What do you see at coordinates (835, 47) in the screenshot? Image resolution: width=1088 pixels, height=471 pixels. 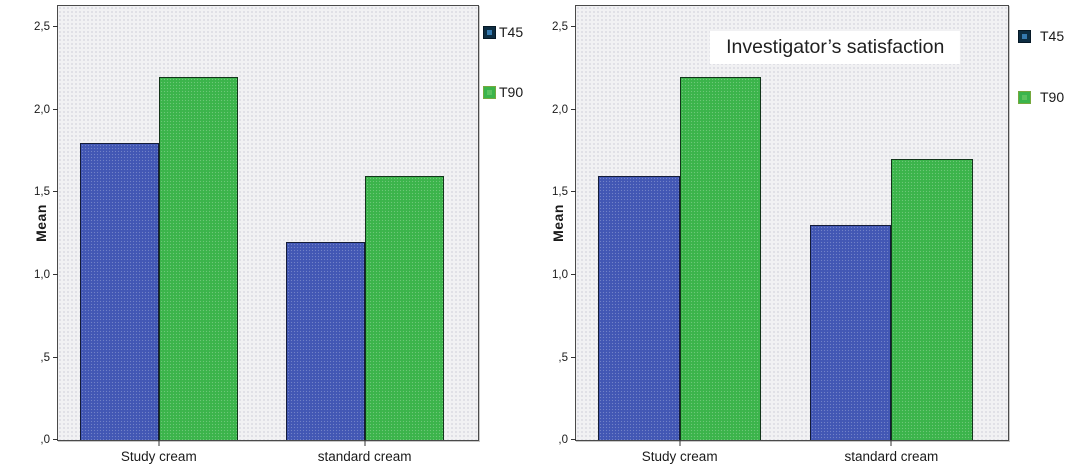 I see `chart-title: Investigator’s satisfaction` at bounding box center [835, 47].